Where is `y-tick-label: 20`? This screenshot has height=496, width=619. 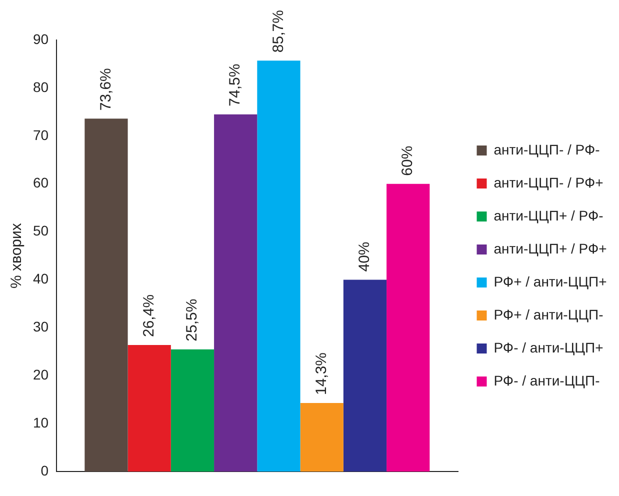 y-tick-label: 20 is located at coordinates (40, 374).